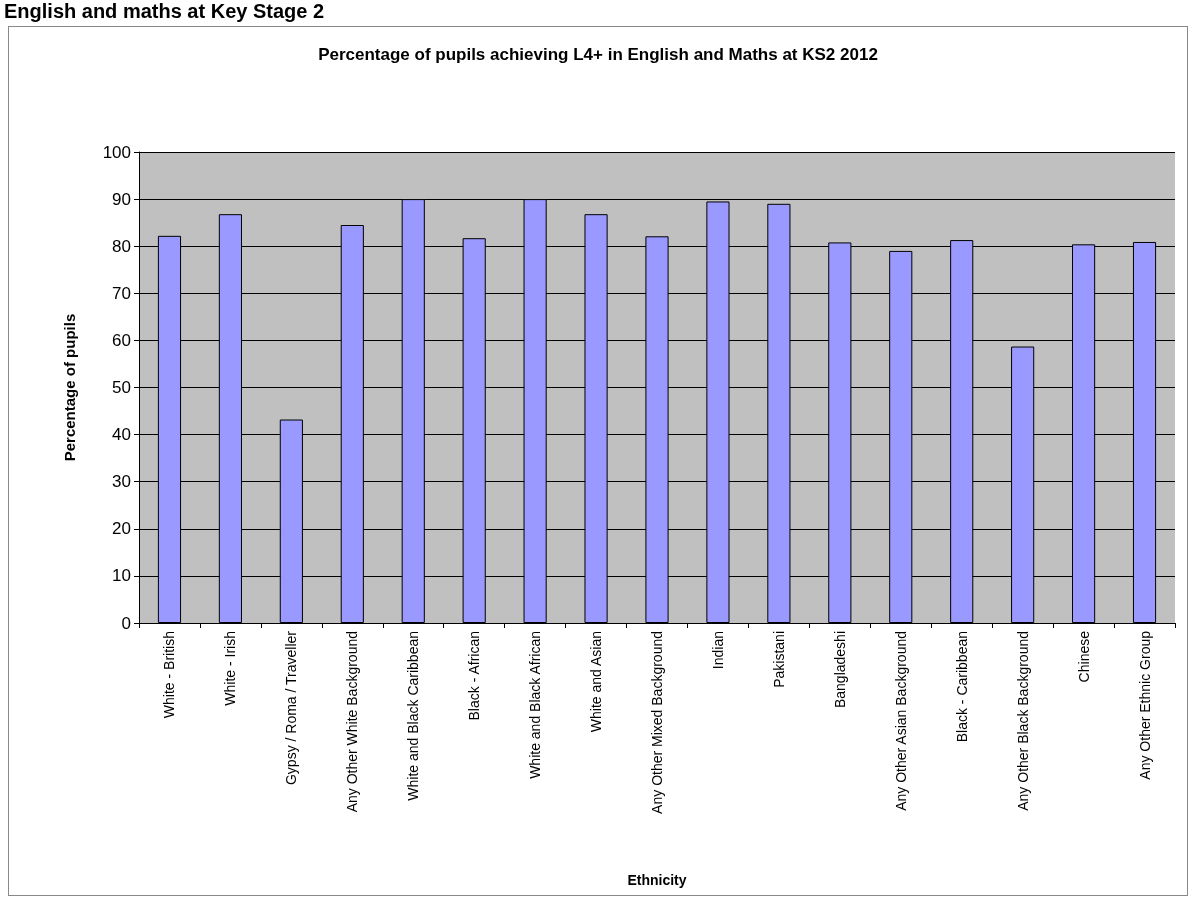  What do you see at coordinates (121, 435) in the screenshot?
I see `y-tick-label: 40` at bounding box center [121, 435].